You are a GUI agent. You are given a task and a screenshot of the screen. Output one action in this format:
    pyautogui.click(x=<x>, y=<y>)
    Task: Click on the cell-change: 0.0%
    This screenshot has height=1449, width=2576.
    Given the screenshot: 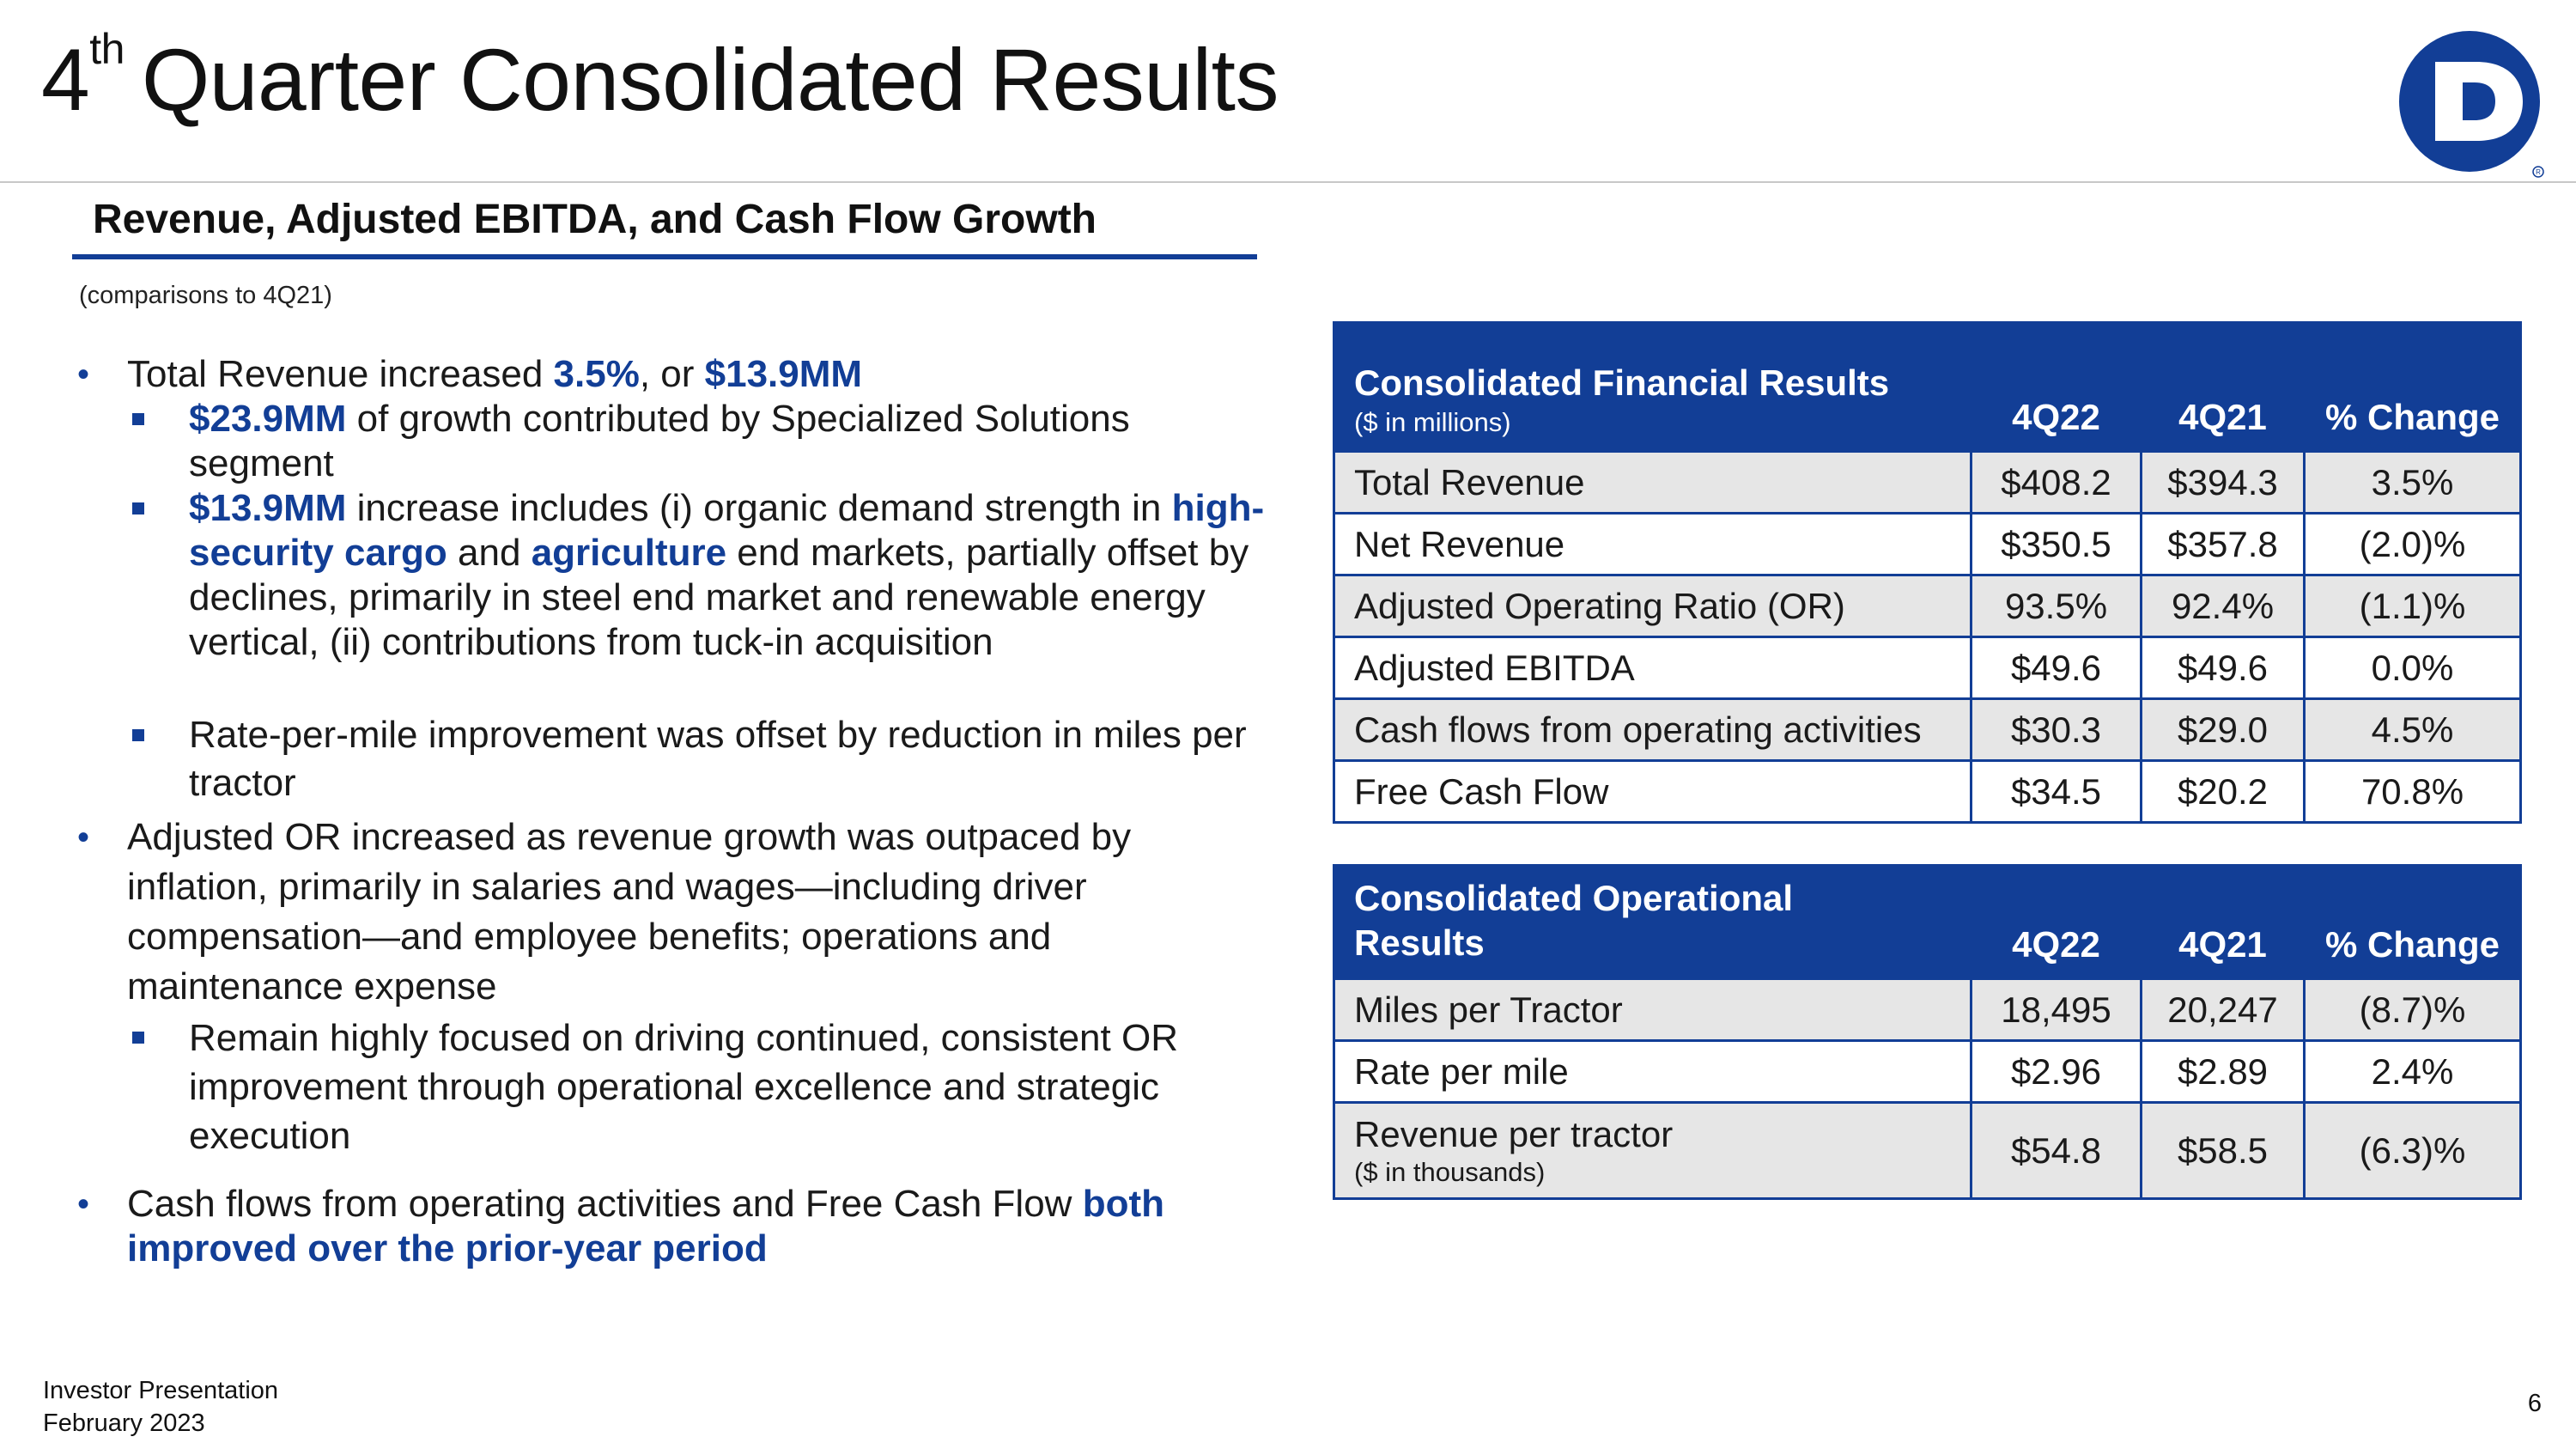 What is the action you would take?
    pyautogui.click(x=2412, y=668)
    